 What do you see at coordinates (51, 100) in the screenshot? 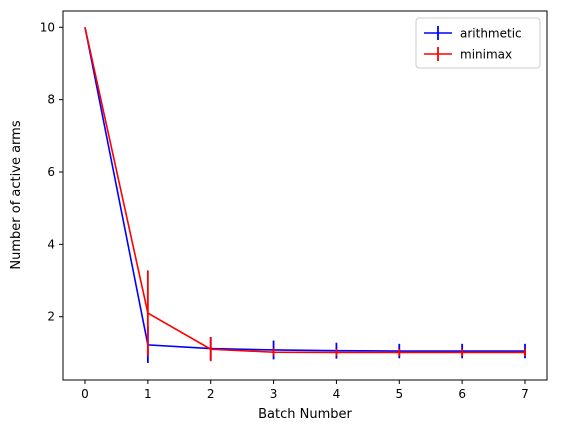
I see `y-tick-label: 8` at bounding box center [51, 100].